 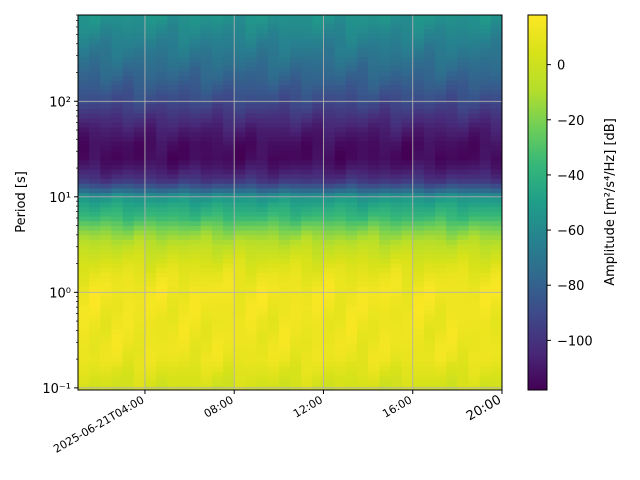 I want to click on colorbar-tick-label: −20, so click(x=570, y=121).